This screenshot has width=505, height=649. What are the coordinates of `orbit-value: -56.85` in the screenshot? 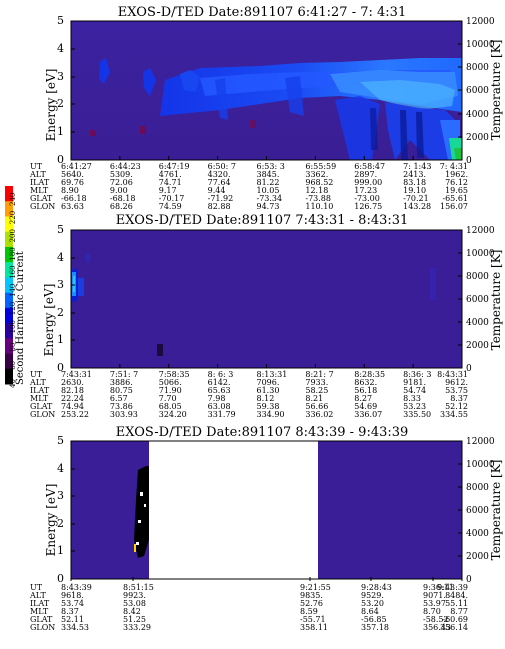 It's located at (374, 619).